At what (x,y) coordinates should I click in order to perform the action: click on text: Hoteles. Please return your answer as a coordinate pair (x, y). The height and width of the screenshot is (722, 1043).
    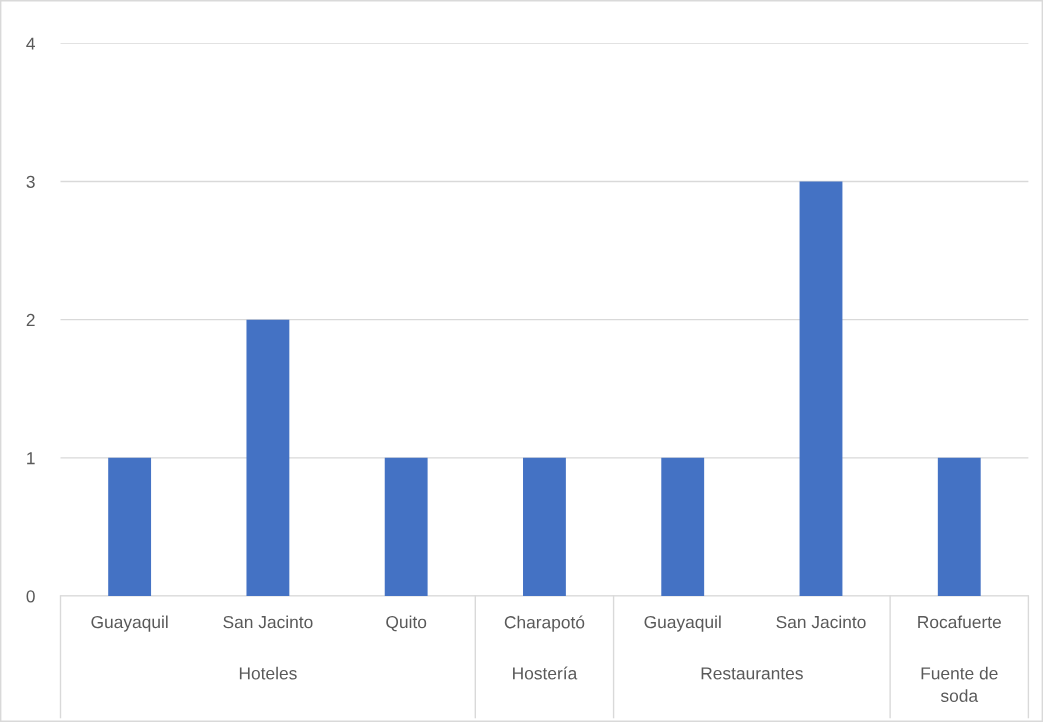
    Looking at the image, I should click on (268, 673).